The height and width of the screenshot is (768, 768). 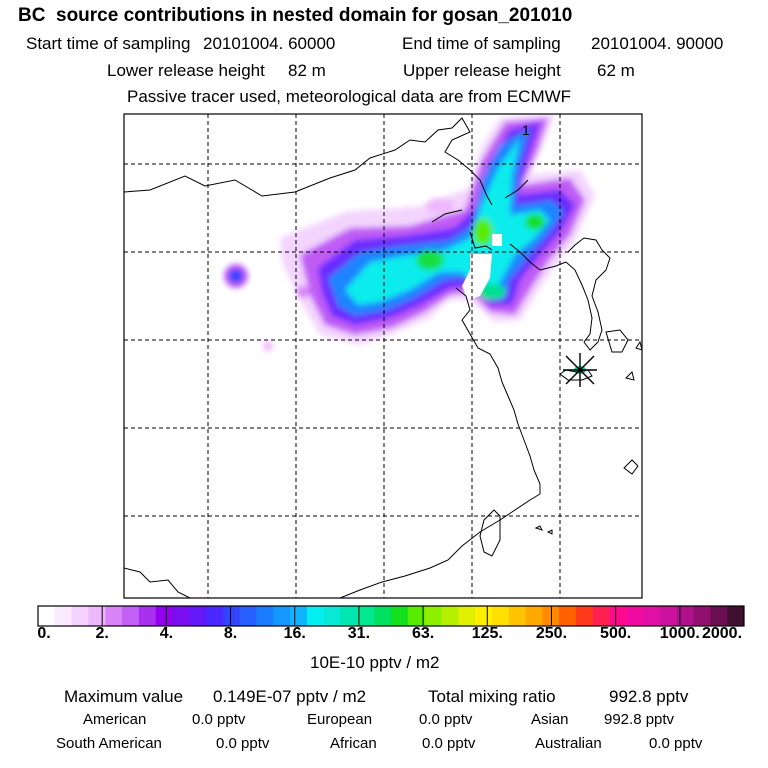 What do you see at coordinates (108, 43) in the screenshot?
I see `start-time-label: Start time of sampling` at bounding box center [108, 43].